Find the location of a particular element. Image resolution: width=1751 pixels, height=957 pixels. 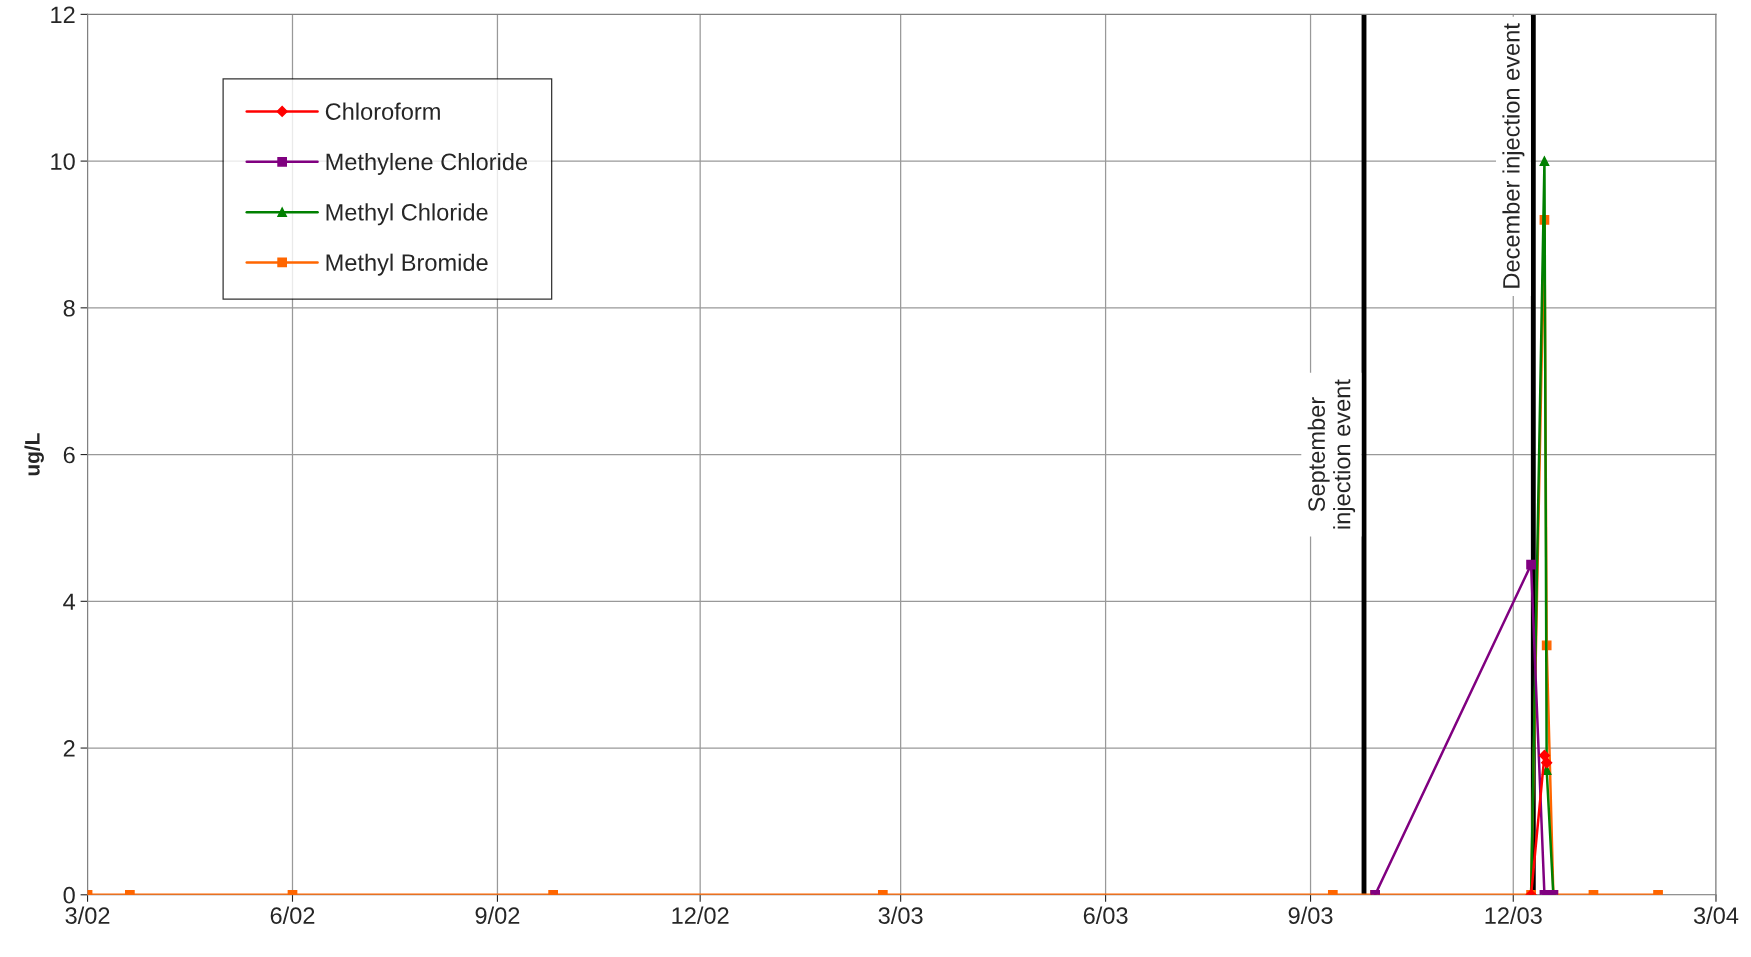

x-tick-label: 3/04 is located at coordinates (1716, 915).